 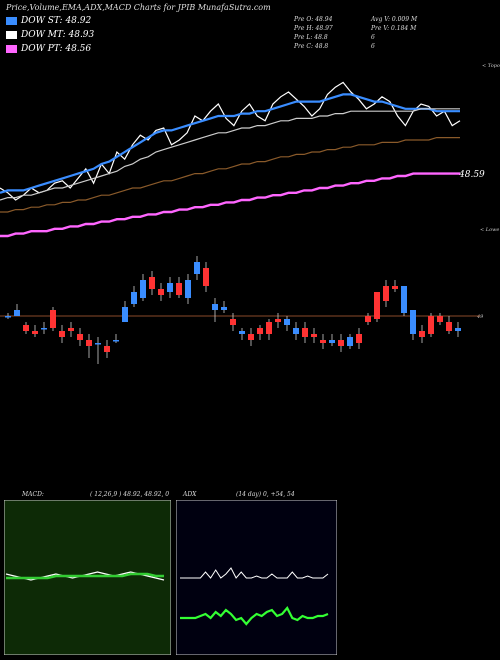 What do you see at coordinates (373, 37) in the screenshot?
I see `stat-extra-1: 6` at bounding box center [373, 37].